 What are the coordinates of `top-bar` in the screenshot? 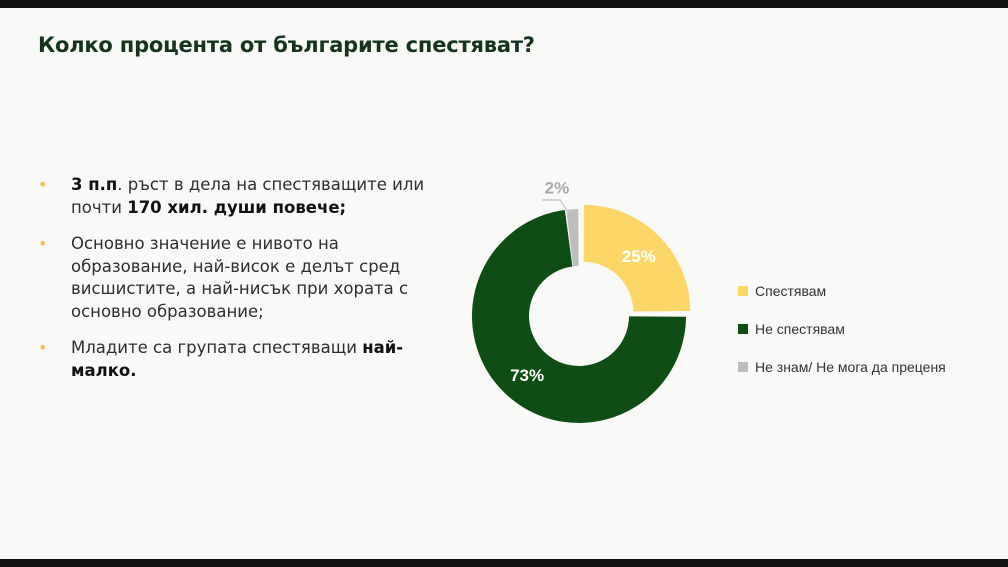 It's located at (504, 4).